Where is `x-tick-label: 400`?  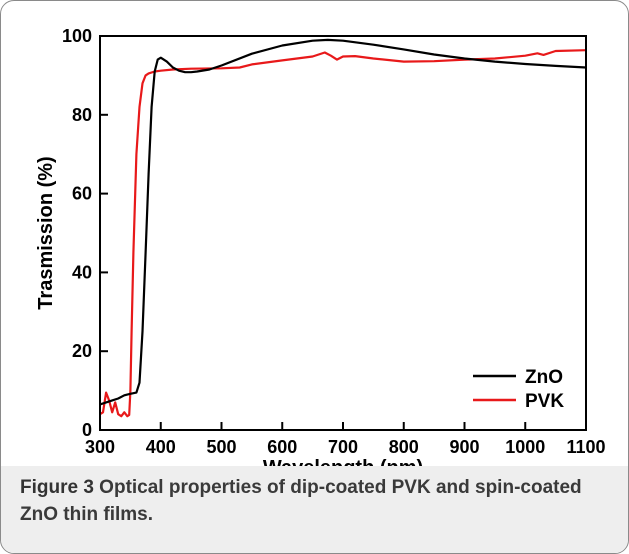
x-tick-label: 400 is located at coordinates (161, 447).